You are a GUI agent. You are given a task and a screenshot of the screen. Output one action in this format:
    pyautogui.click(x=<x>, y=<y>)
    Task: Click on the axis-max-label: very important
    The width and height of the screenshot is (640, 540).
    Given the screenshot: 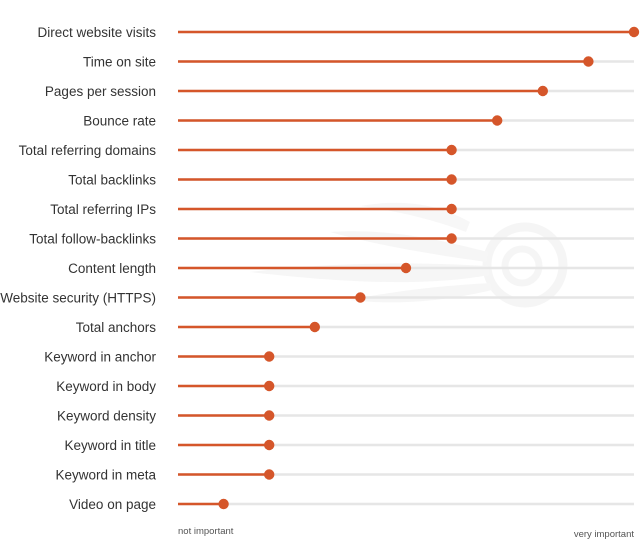 What is the action you would take?
    pyautogui.click(x=604, y=534)
    